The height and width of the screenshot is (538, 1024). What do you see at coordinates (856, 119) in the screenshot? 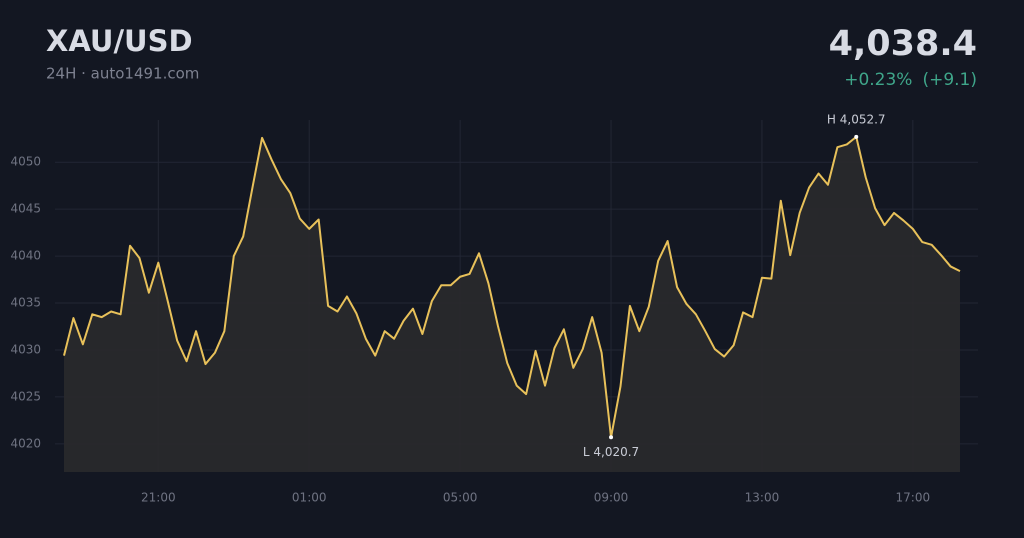
I see `annotation: H 4,052.7` at bounding box center [856, 119].